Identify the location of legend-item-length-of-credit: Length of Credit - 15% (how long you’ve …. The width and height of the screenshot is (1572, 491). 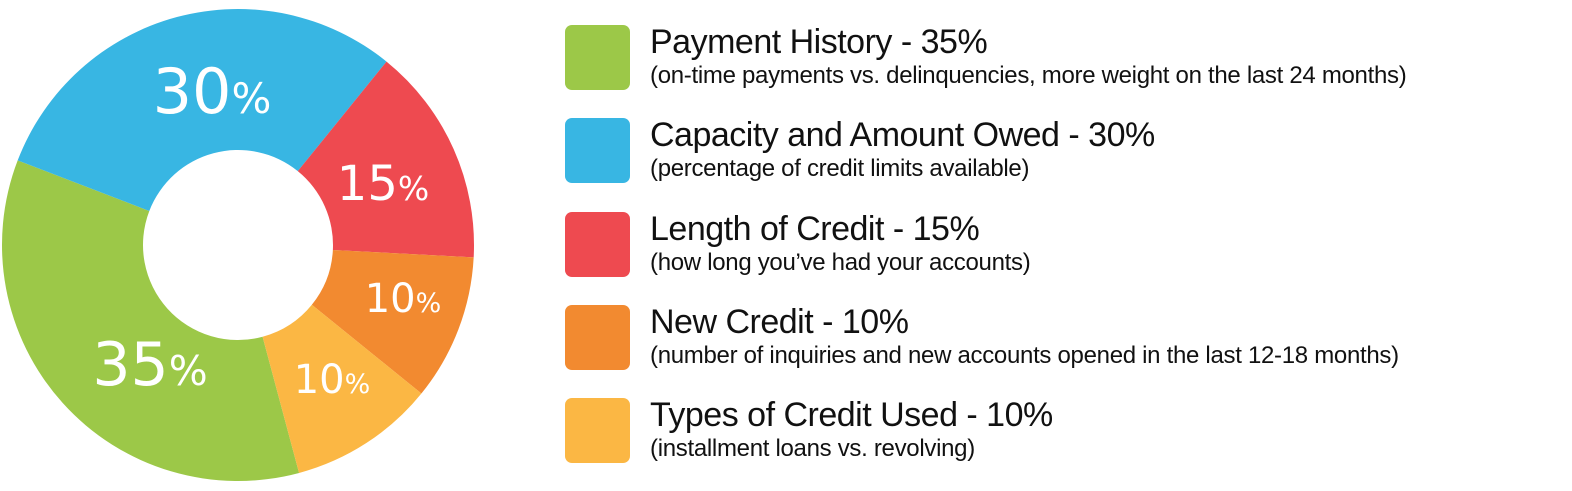
(1065, 244).